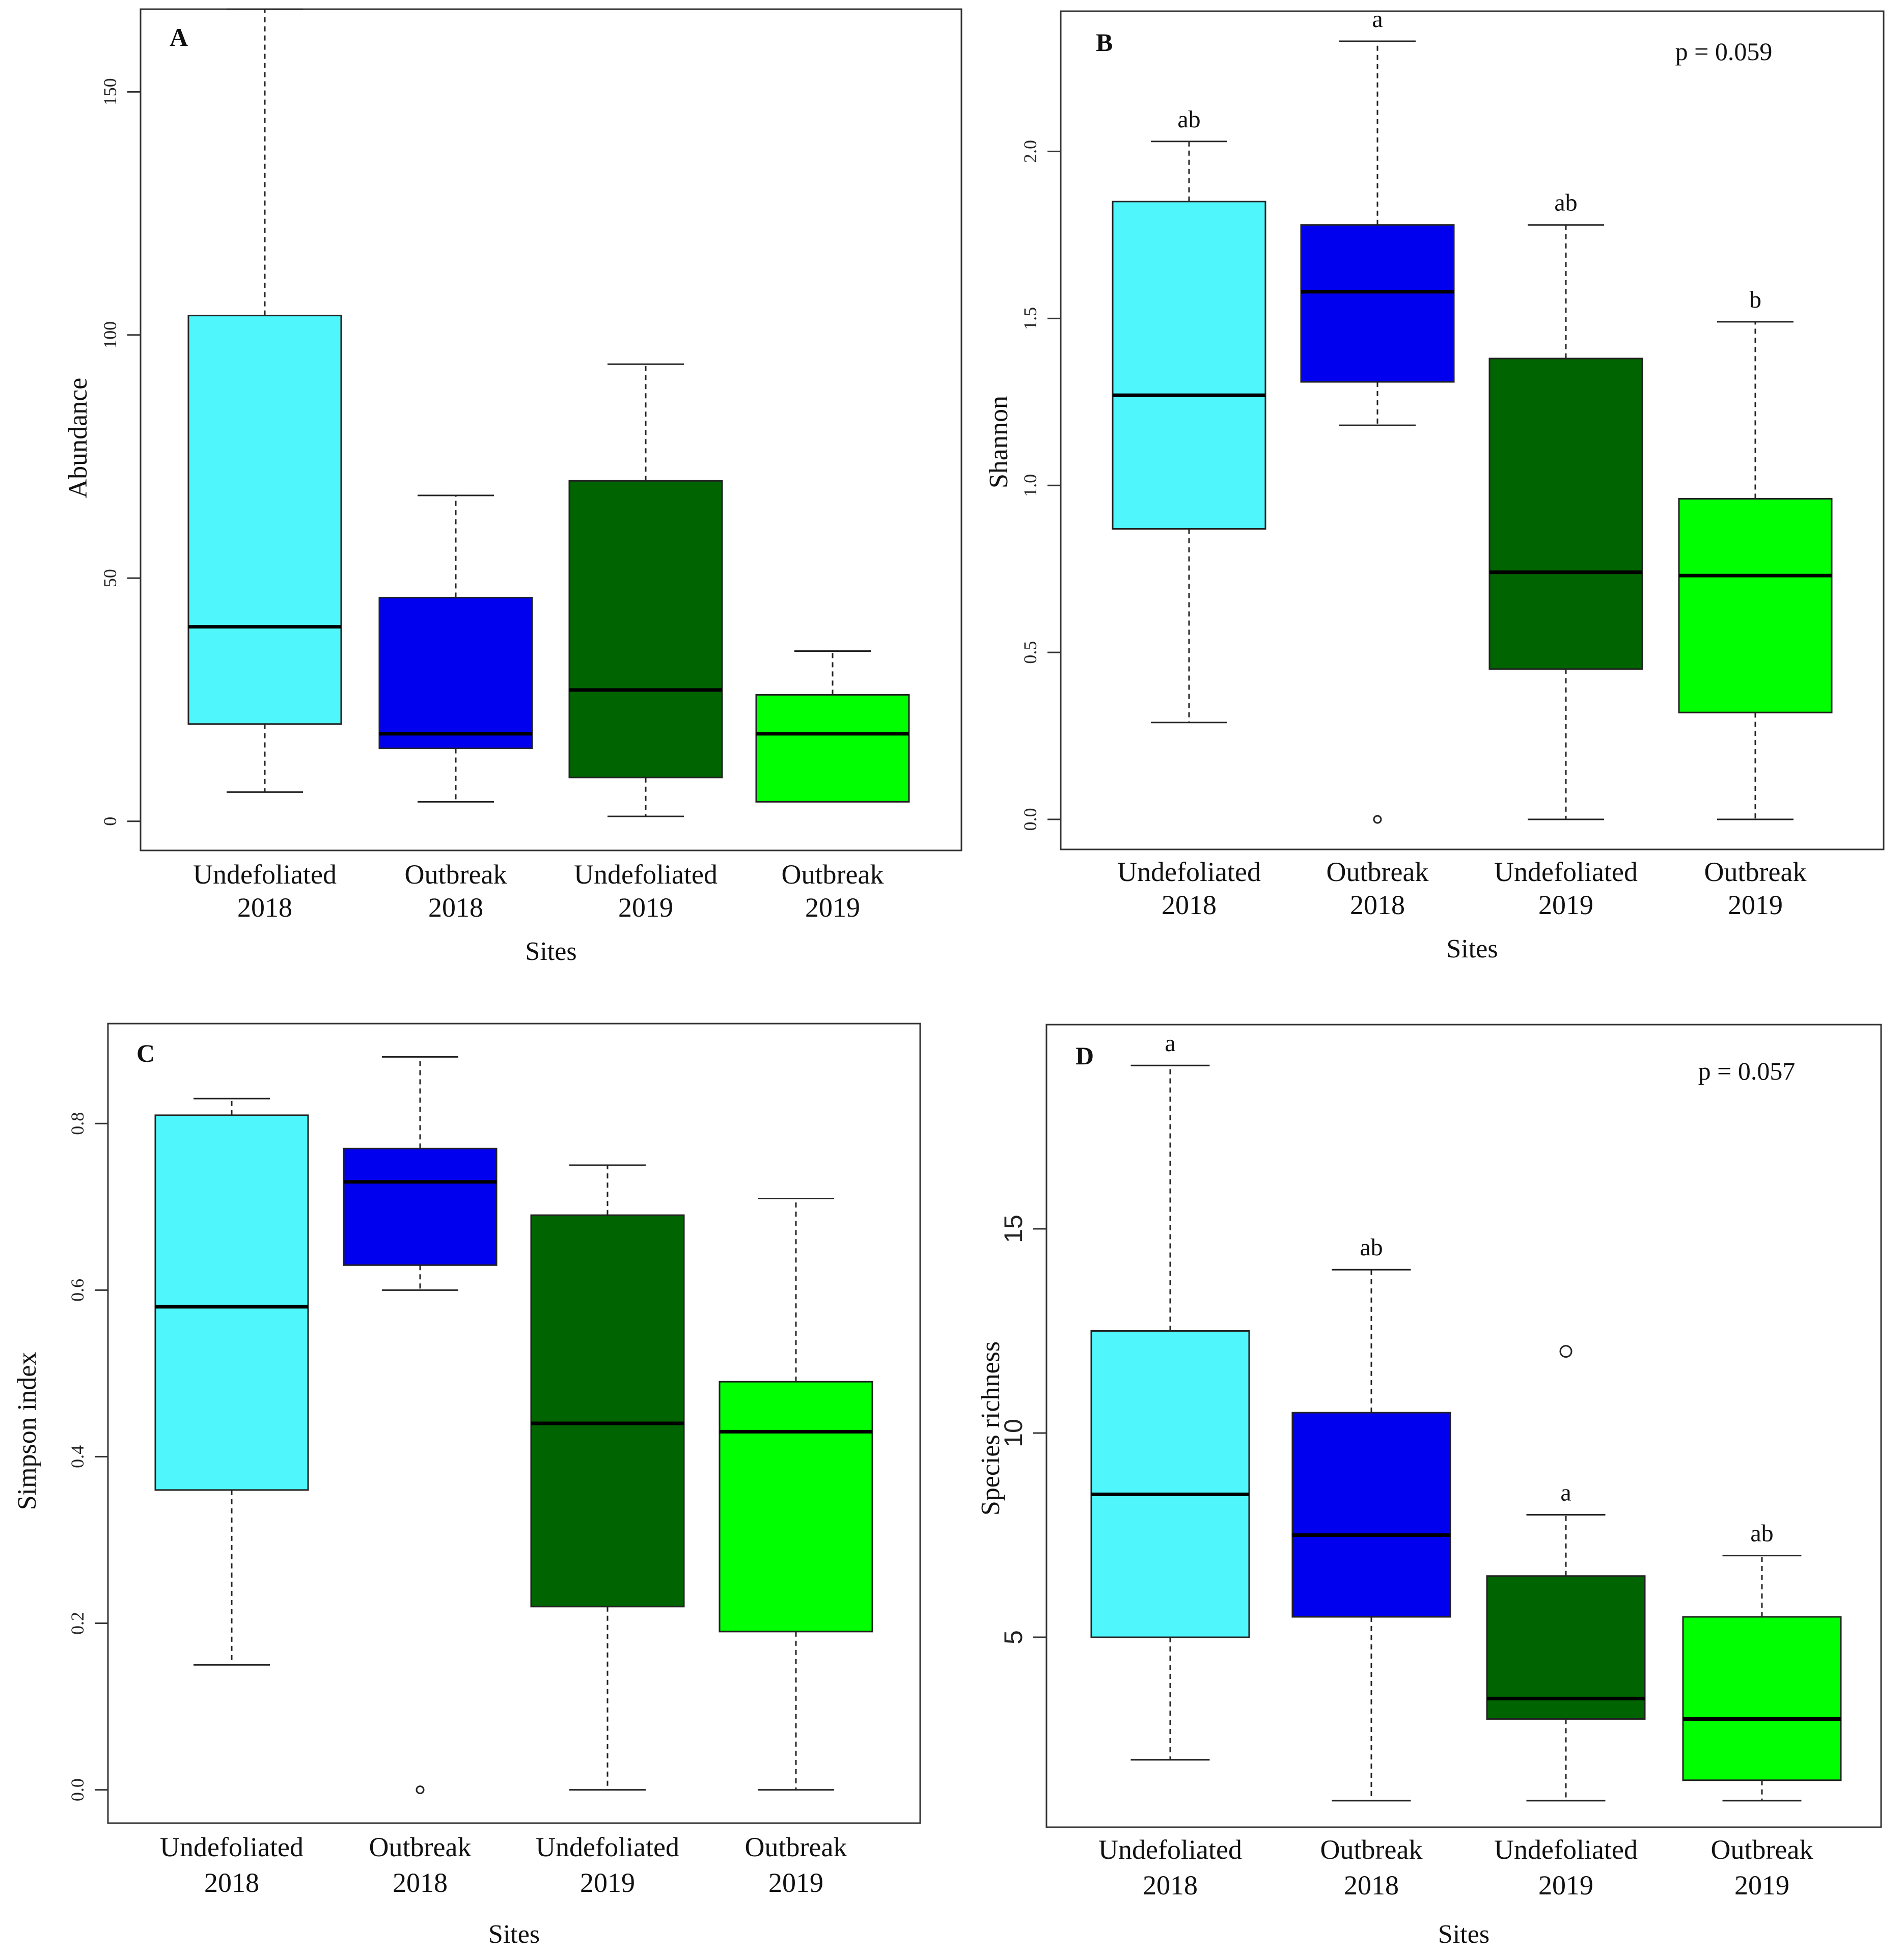  Describe the element at coordinates (1084, 1055) in the screenshot. I see `panel-letter: D` at that location.